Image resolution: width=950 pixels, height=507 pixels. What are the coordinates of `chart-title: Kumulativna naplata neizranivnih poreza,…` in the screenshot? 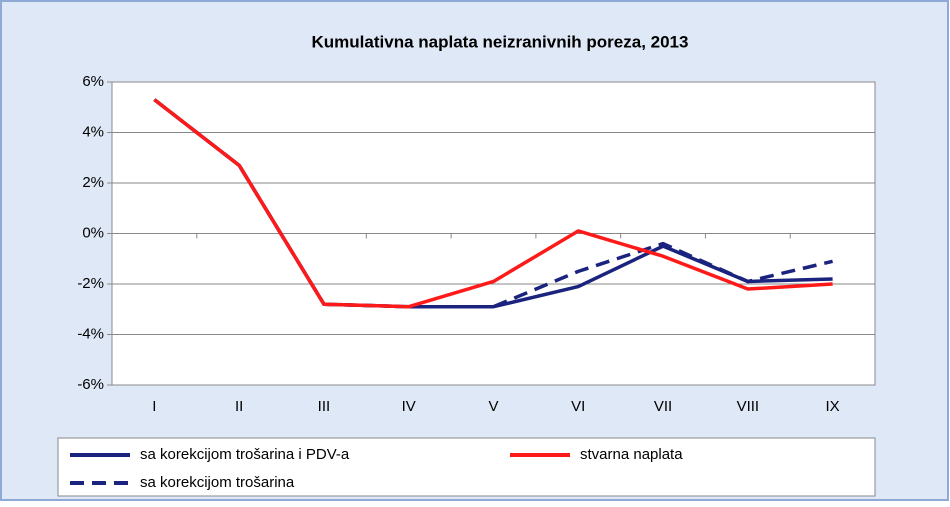 It's located at (500, 41).